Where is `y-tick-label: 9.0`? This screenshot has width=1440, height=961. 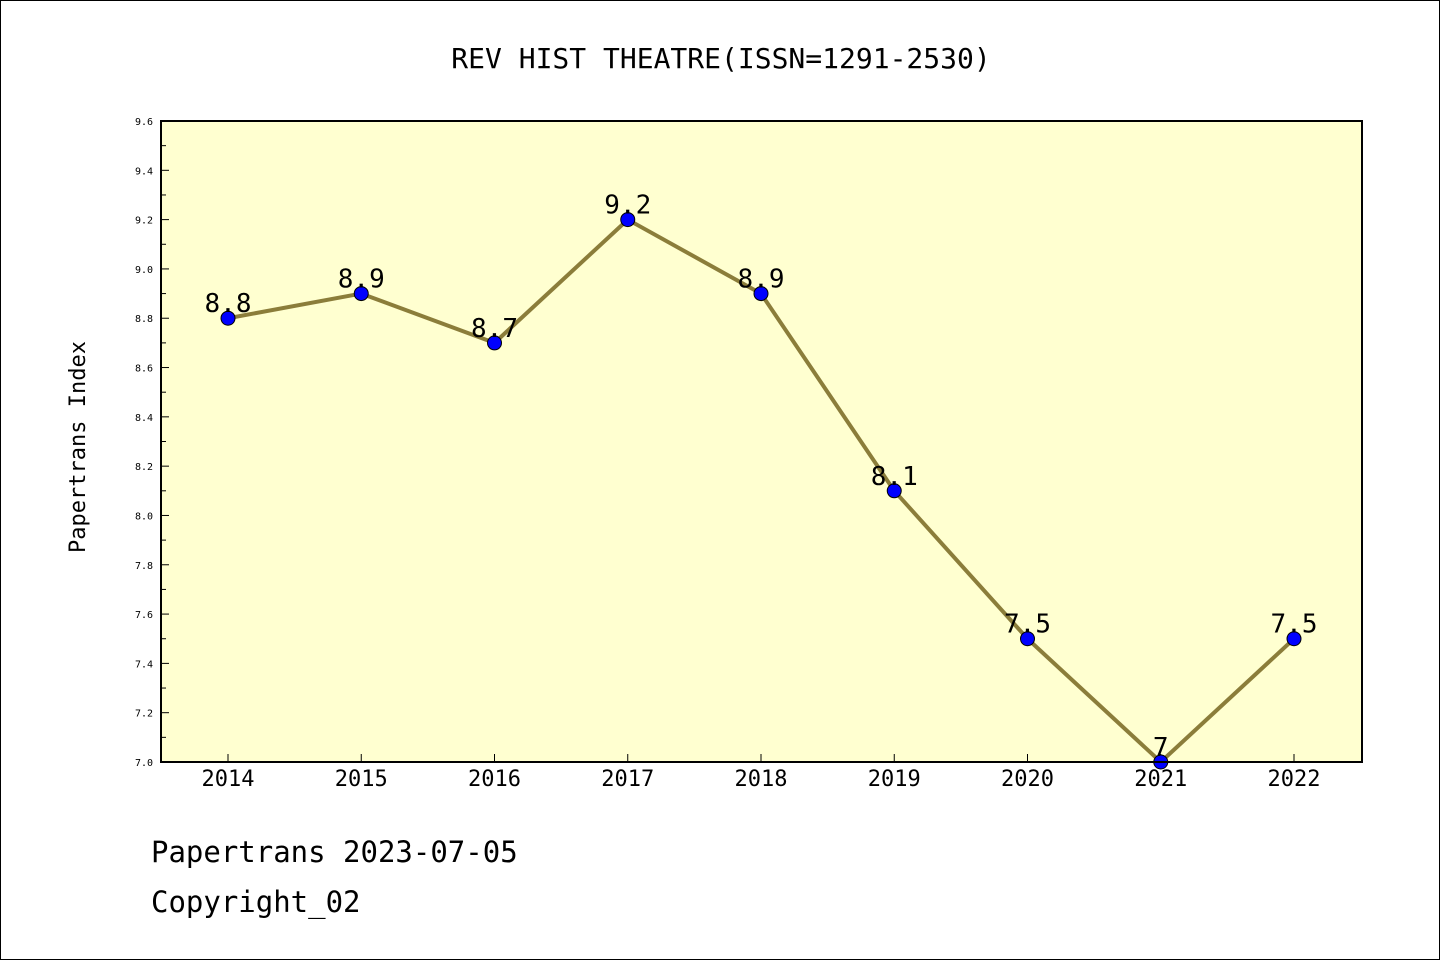 y-tick-label: 9.0 is located at coordinates (144, 270).